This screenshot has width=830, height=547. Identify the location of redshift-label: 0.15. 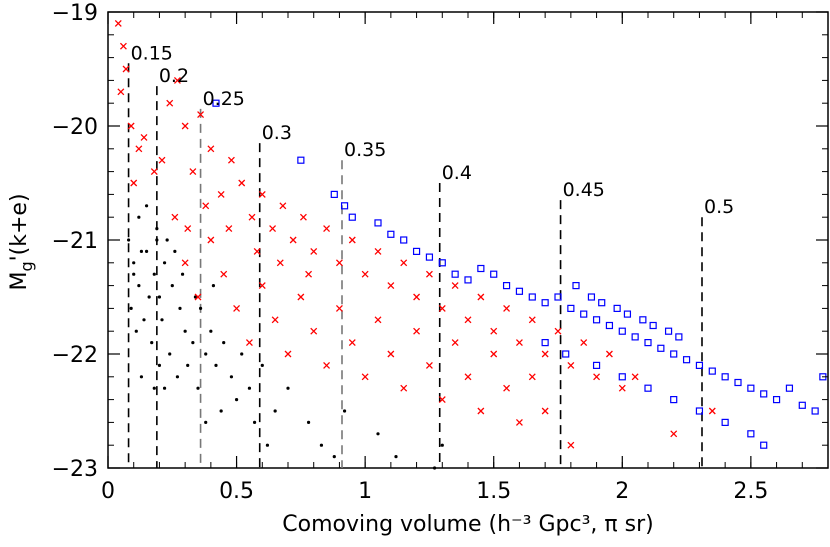
(152, 53).